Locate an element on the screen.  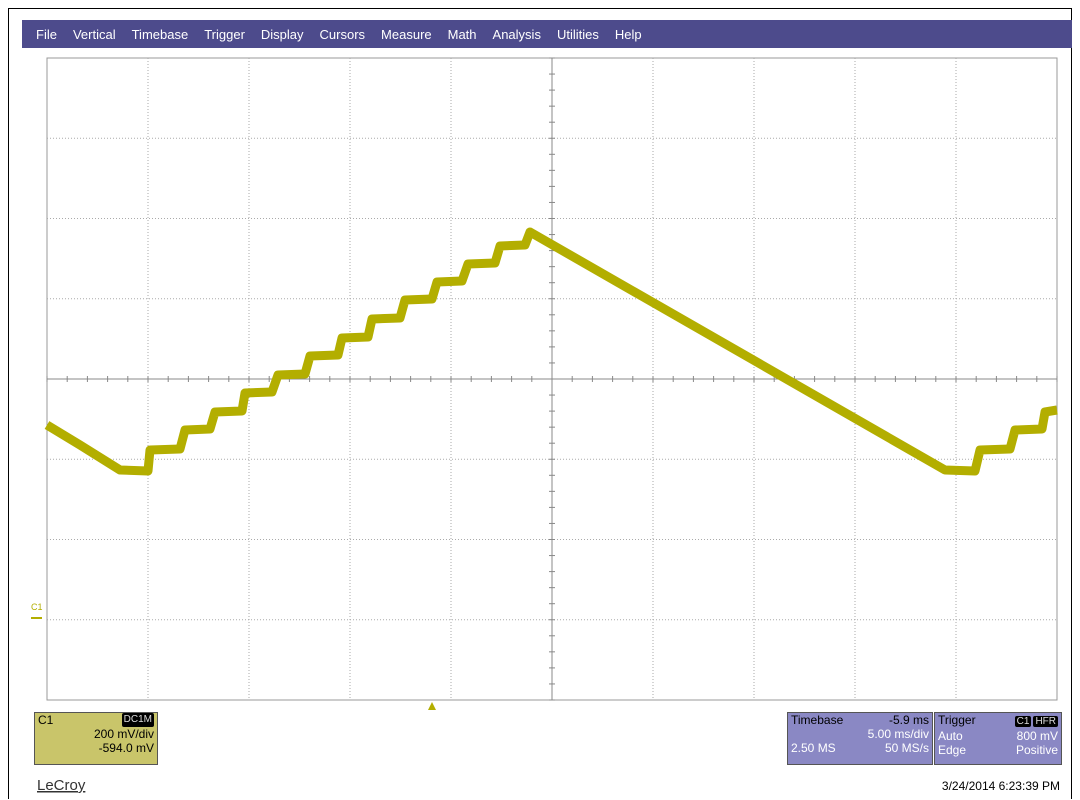
menu-item: File is located at coordinates (46, 34).